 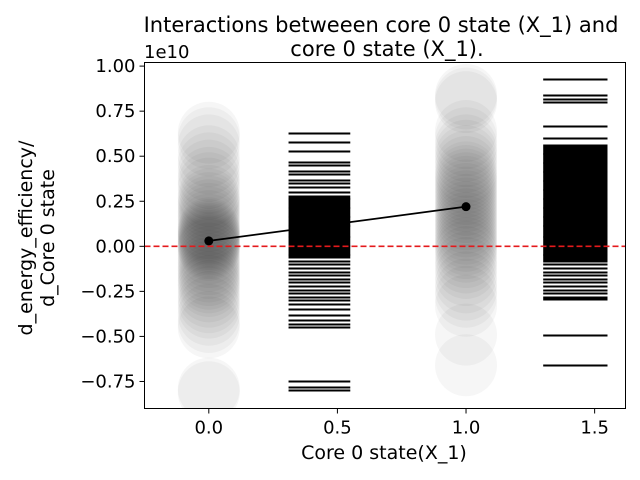 What do you see at coordinates (115, 111) in the screenshot?
I see `y-tick-label: 0.75` at bounding box center [115, 111].